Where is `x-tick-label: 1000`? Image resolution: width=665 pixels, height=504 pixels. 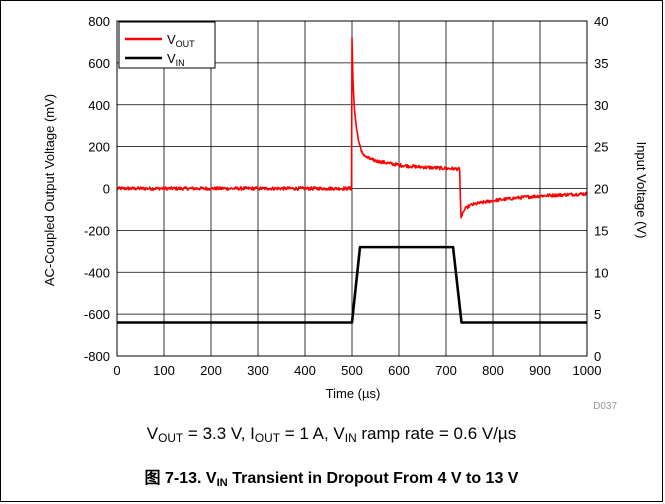
x-tick-label: 1000 is located at coordinates (587, 370).